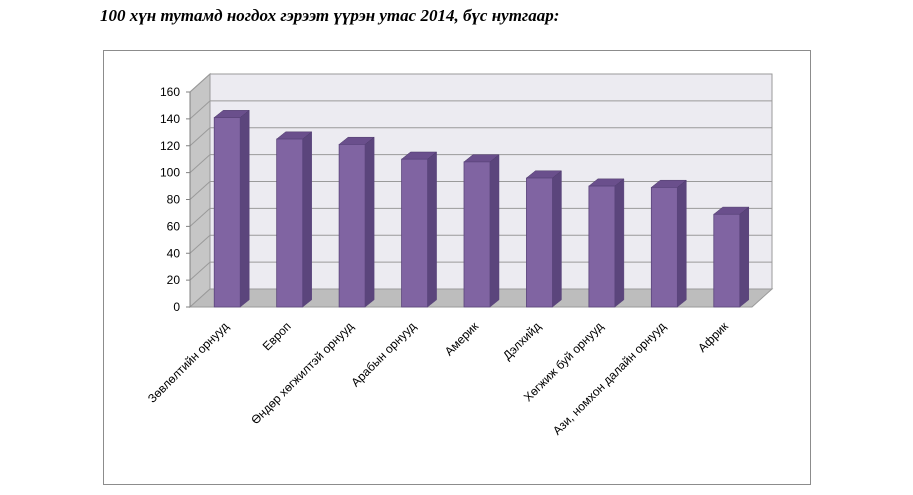  I want to click on y-tick-label: 0, so click(176, 307).